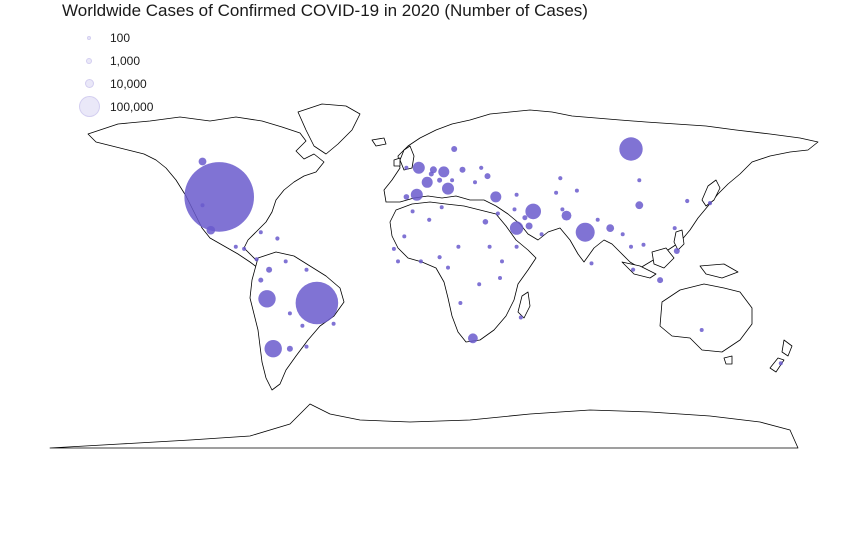 This screenshot has height=553, width=866. What do you see at coordinates (120, 37) in the screenshot?
I see `legend-label-100: 100` at bounding box center [120, 37].